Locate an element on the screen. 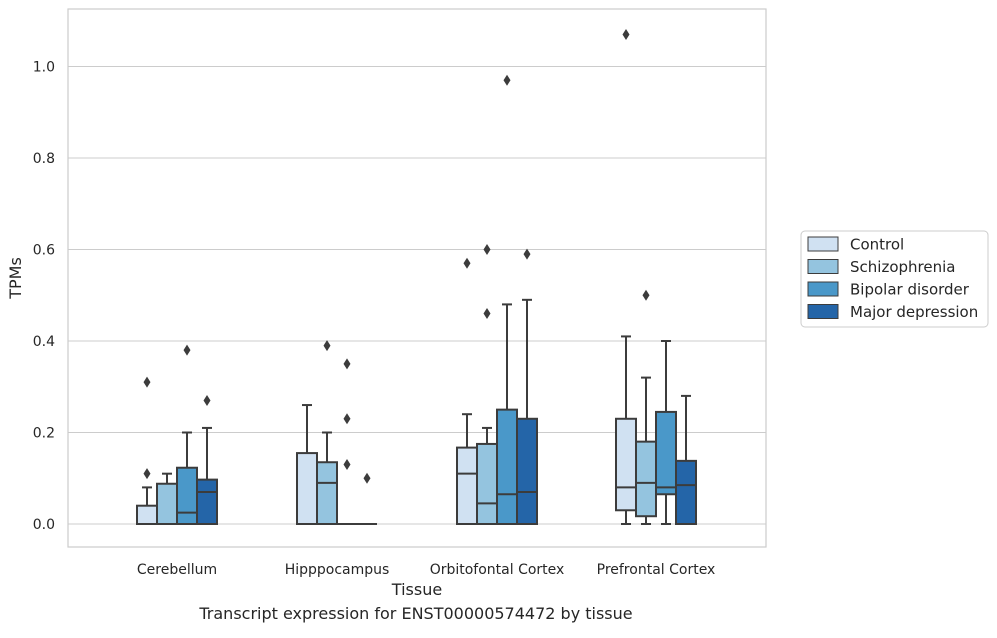 This screenshot has height=638, width=997. y-tick-label: 1.0 is located at coordinates (44, 68).